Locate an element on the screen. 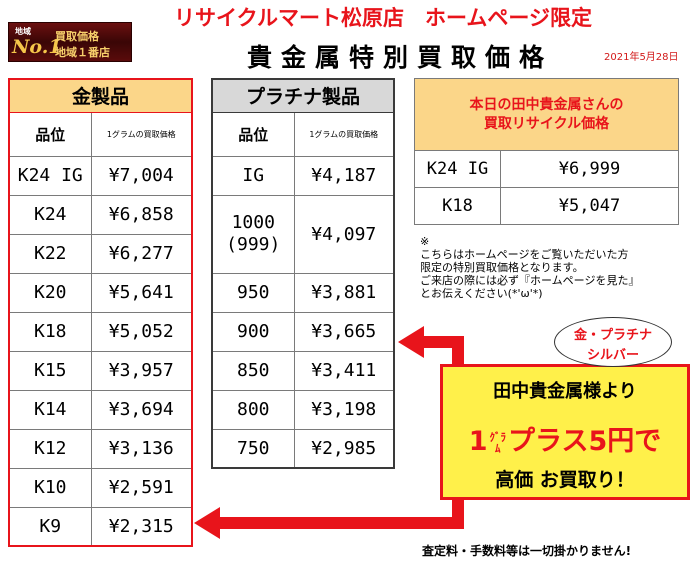  platinum-table-title: プラチナ製品 is located at coordinates (303, 95).